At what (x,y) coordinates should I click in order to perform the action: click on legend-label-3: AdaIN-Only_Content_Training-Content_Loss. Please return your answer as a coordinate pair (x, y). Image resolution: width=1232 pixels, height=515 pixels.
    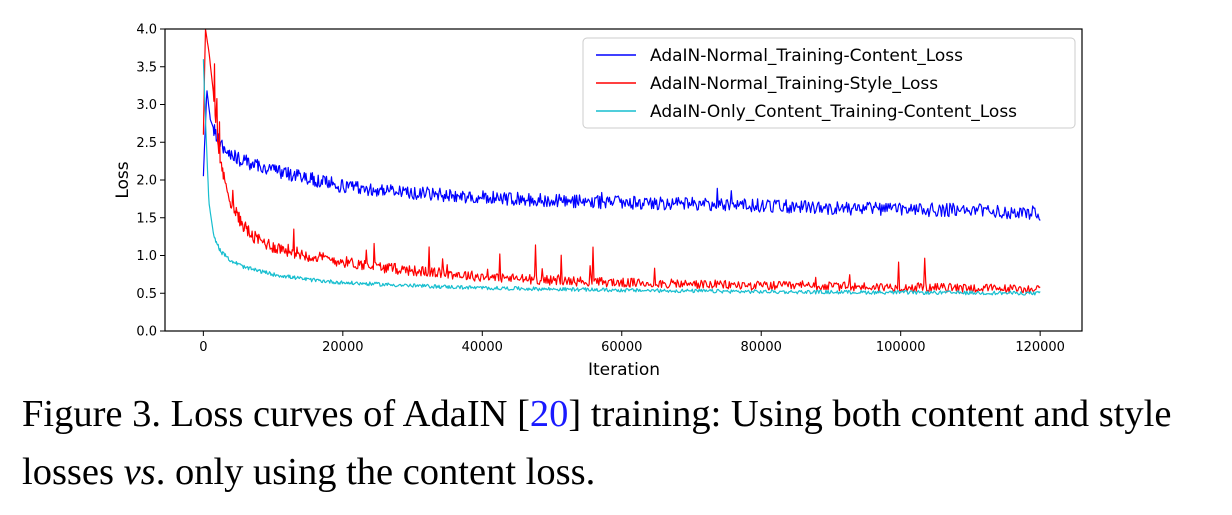
    Looking at the image, I should click on (833, 112).